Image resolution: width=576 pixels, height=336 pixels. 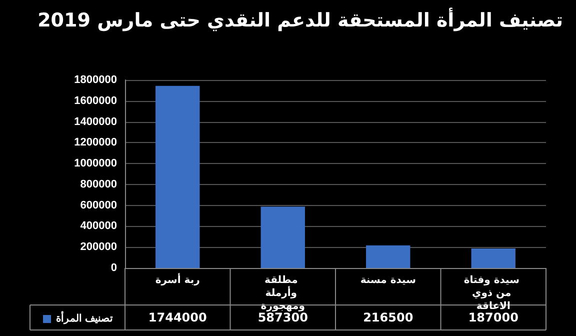 What do you see at coordinates (301, 20) in the screenshot?
I see `chart-title: تصنيف المرأة المستحقة للدعم النقدي حتى مارس 2019` at bounding box center [301, 20].